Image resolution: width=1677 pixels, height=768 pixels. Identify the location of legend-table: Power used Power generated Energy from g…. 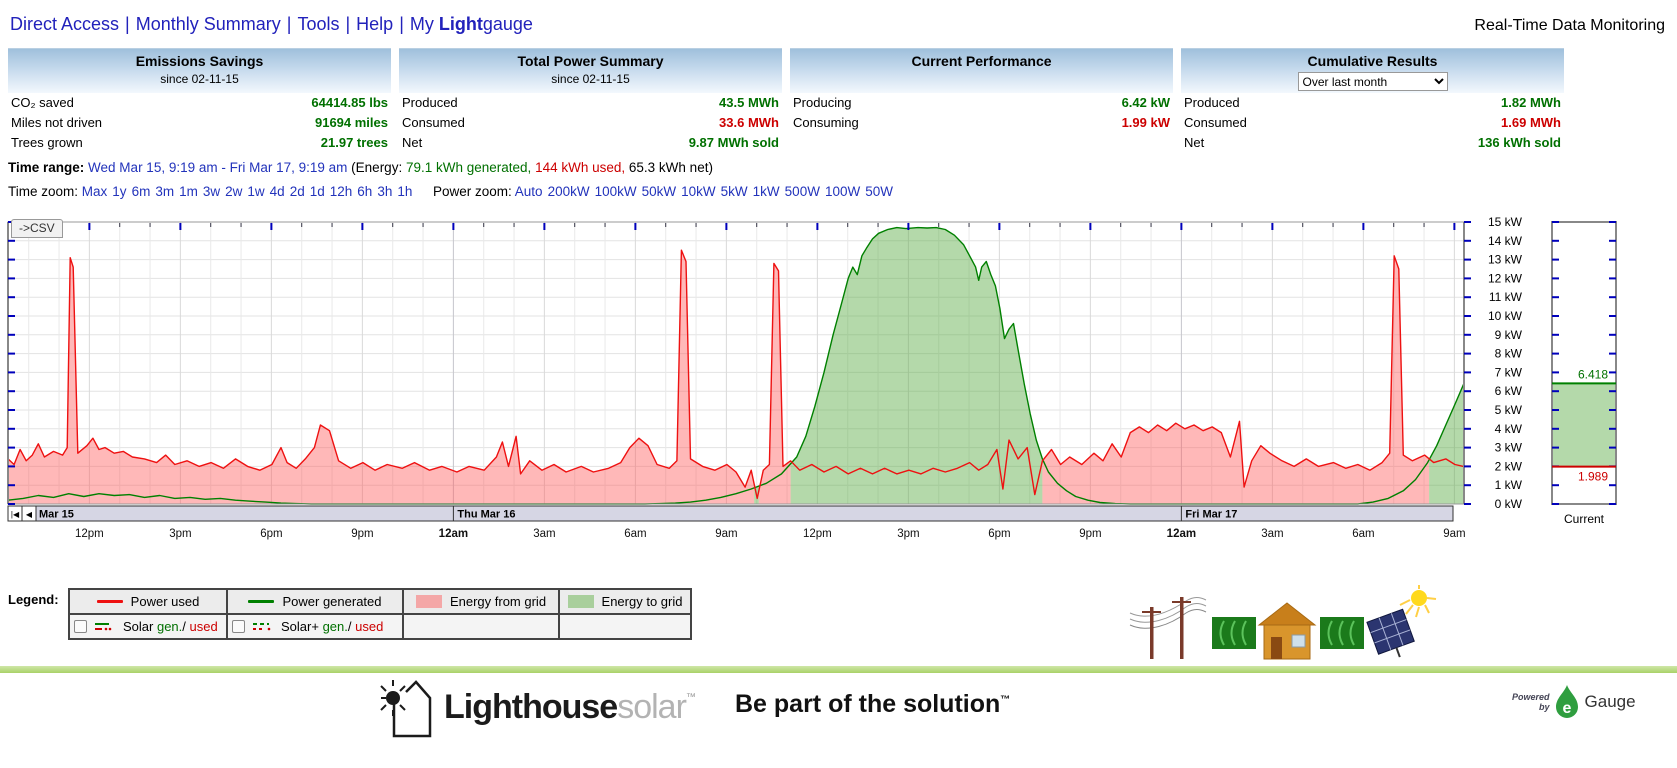
(380, 614).